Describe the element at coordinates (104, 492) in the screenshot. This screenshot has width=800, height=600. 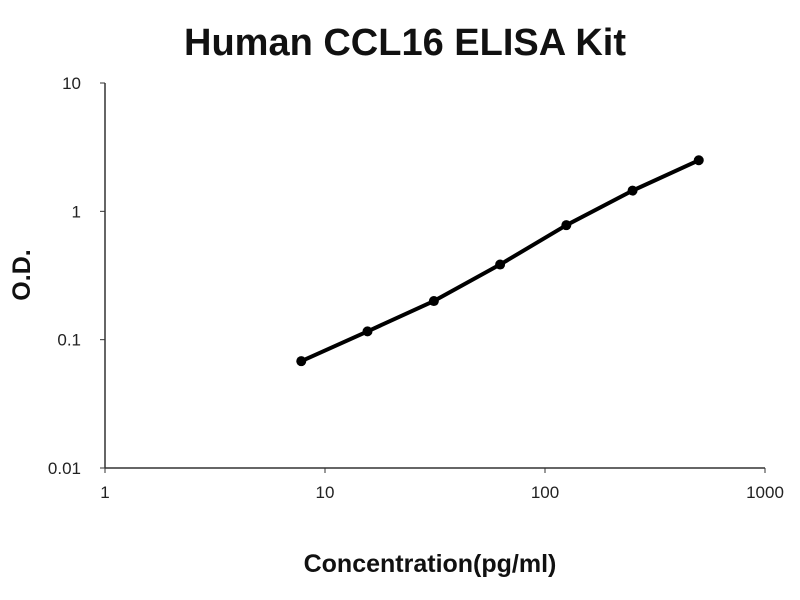
I see `x-tick-label: 1` at that location.